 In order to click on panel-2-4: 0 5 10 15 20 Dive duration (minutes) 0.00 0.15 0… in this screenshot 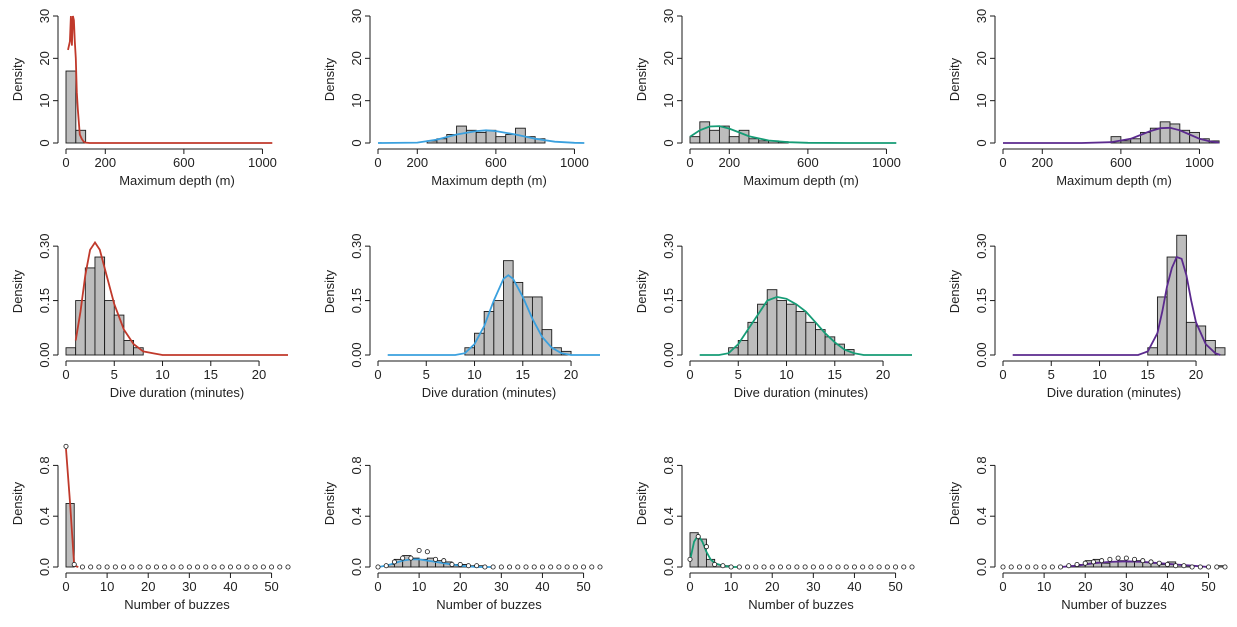, I will do `click(1086, 316)`.